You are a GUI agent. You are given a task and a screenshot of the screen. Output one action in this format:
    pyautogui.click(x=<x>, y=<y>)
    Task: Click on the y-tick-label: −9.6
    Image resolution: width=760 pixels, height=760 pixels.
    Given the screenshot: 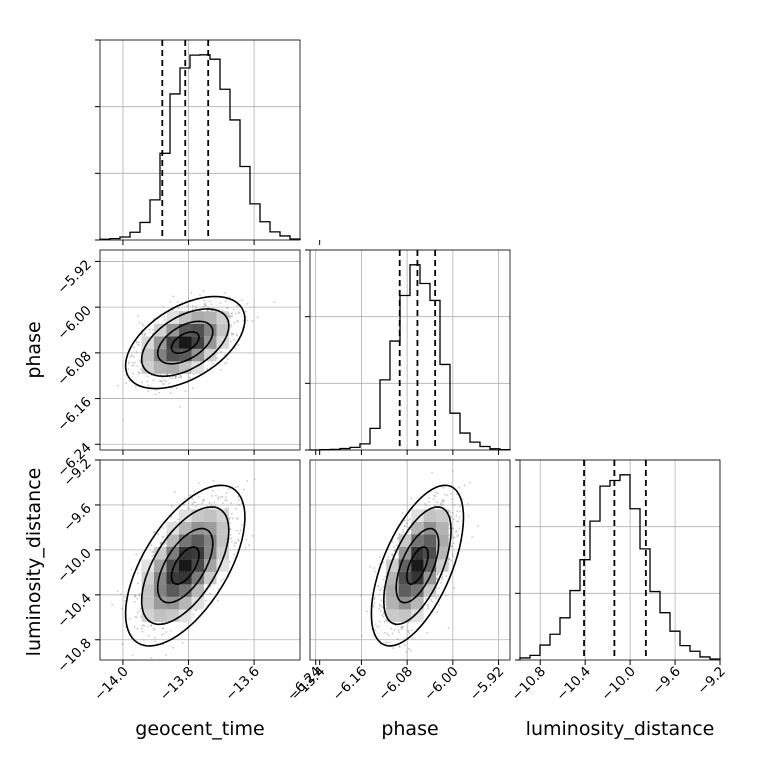 What is the action you would take?
    pyautogui.click(x=77, y=517)
    